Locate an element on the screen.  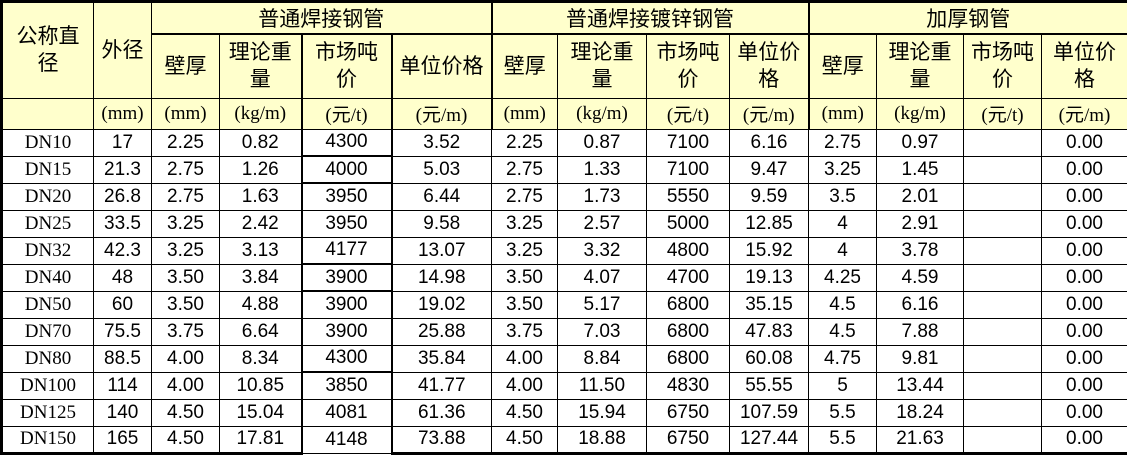
data-cell: 1.73 is located at coordinates (602, 196).